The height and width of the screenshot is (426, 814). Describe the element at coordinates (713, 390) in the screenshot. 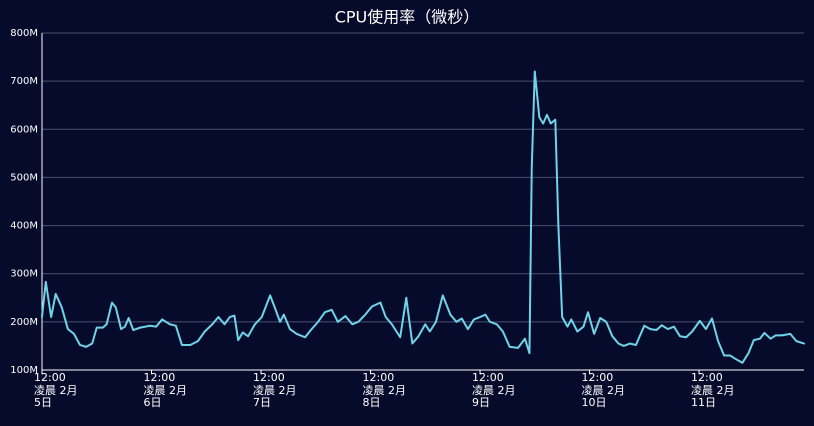

I see `x-tick-label: 12:00 凌晨 2月 11日` at that location.